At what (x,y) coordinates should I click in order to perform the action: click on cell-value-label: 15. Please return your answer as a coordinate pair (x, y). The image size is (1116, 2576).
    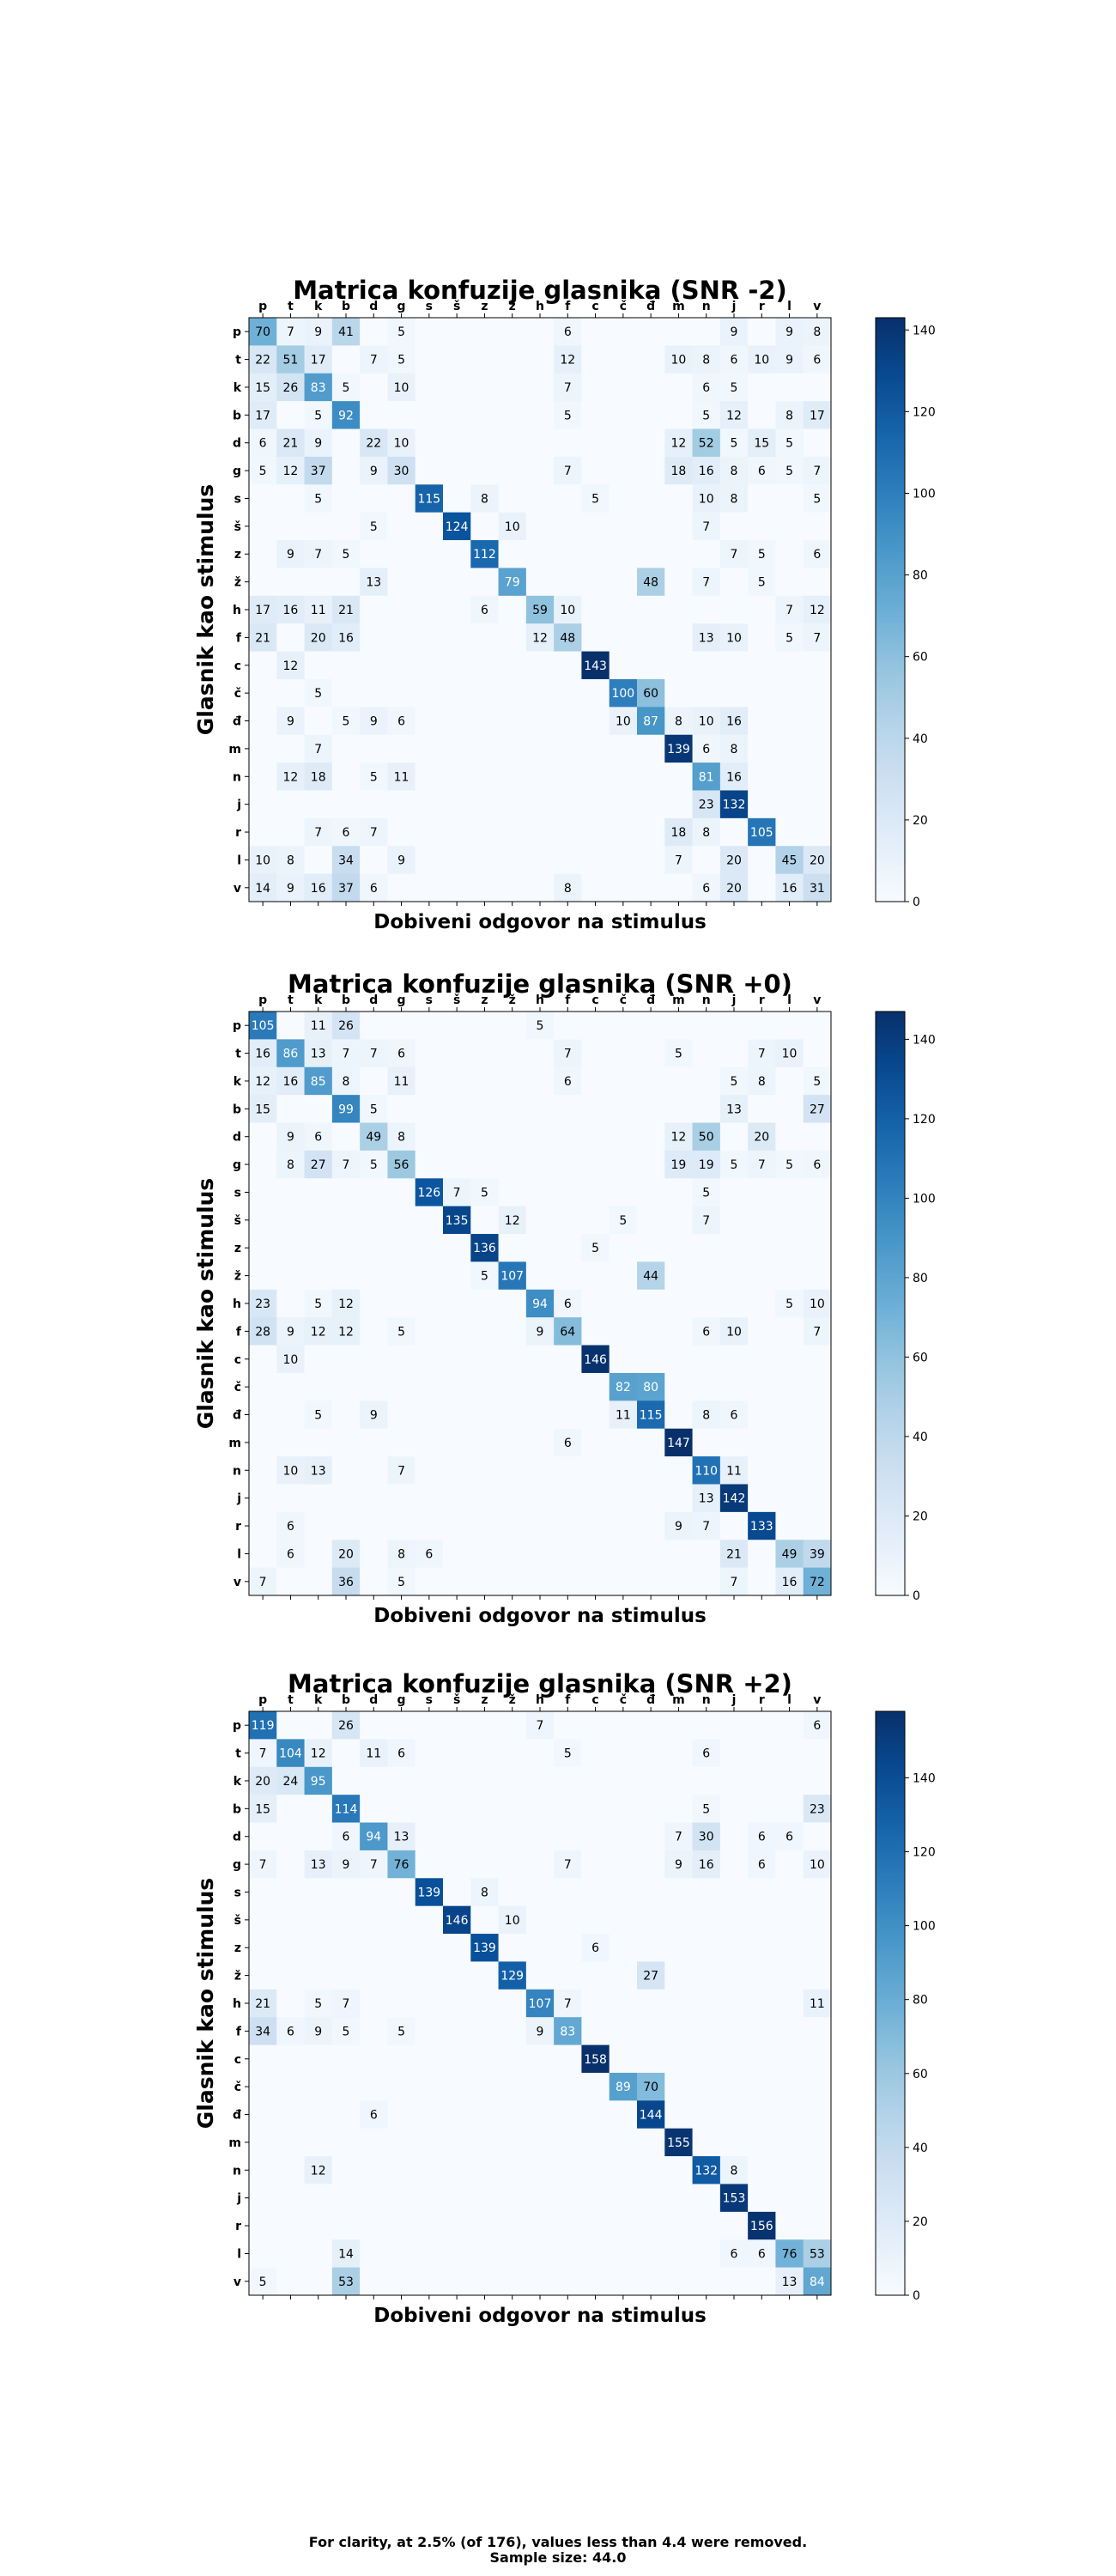
    Looking at the image, I should click on (262, 388).